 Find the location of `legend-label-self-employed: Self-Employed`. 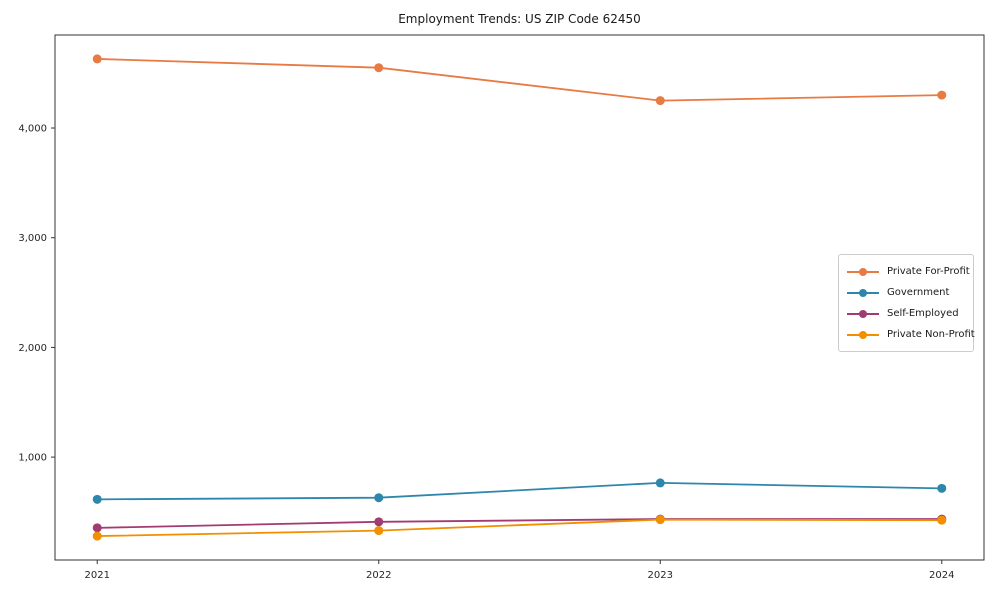

legend-label-self-employed: Self-Employed is located at coordinates (923, 313).